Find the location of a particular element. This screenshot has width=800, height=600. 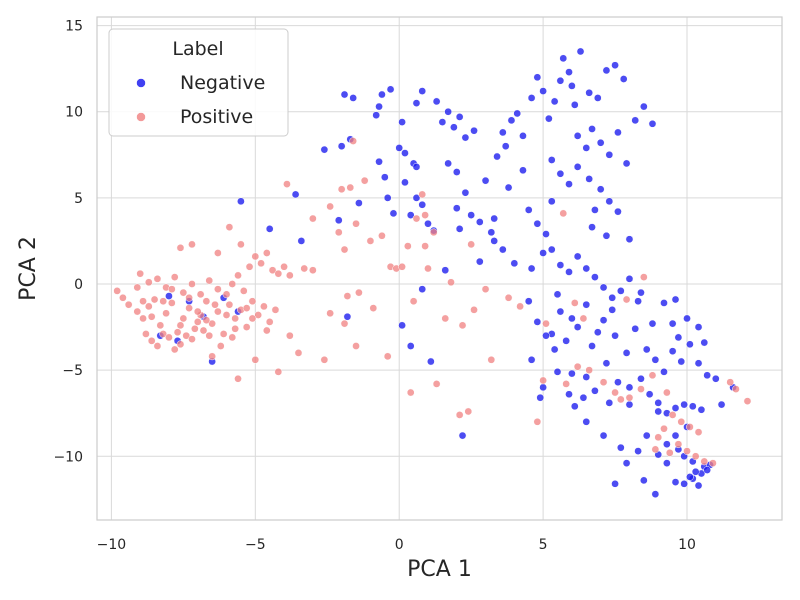

y-axis-title: PCA 2 is located at coordinates (28, 268).